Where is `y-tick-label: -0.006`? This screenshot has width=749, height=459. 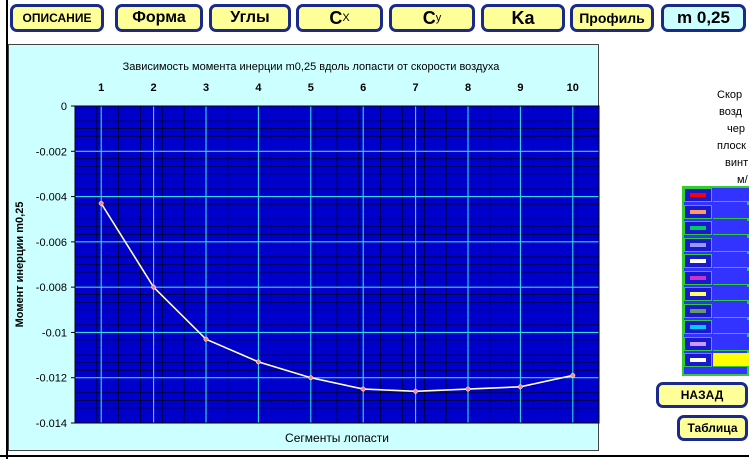 y-tick-label: -0.006 is located at coordinates (51, 243).